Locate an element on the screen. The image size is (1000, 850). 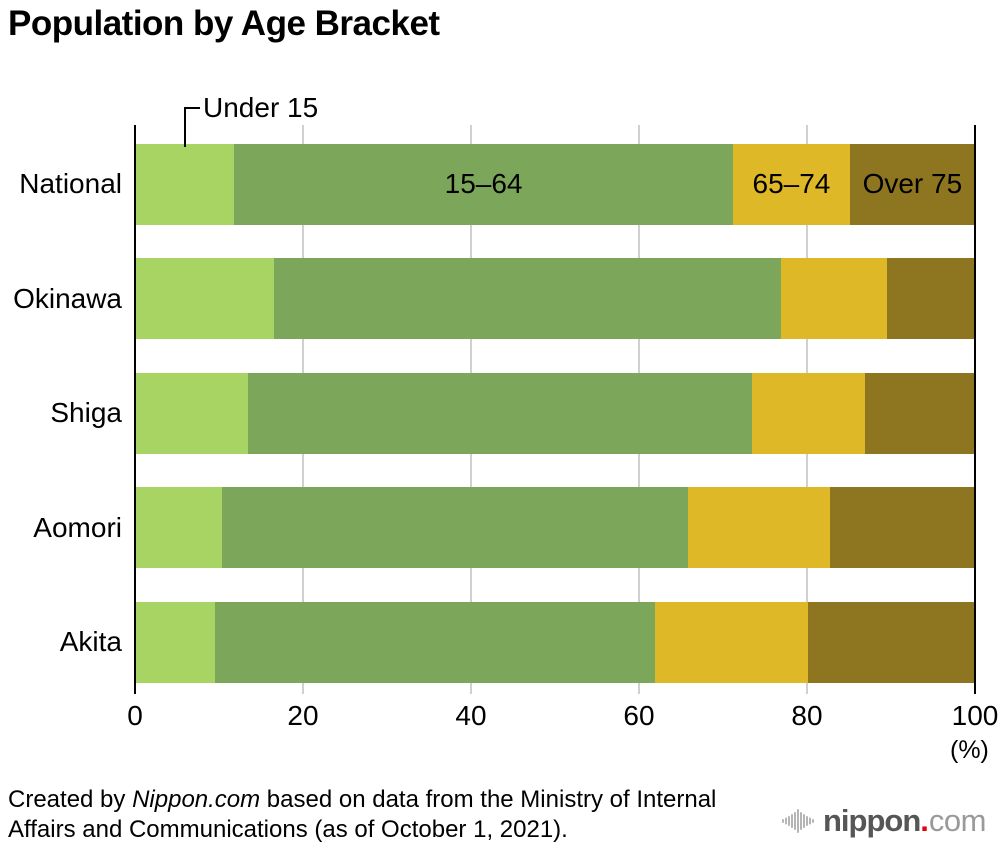
x-tick-label-60: 60 is located at coordinates (639, 715).